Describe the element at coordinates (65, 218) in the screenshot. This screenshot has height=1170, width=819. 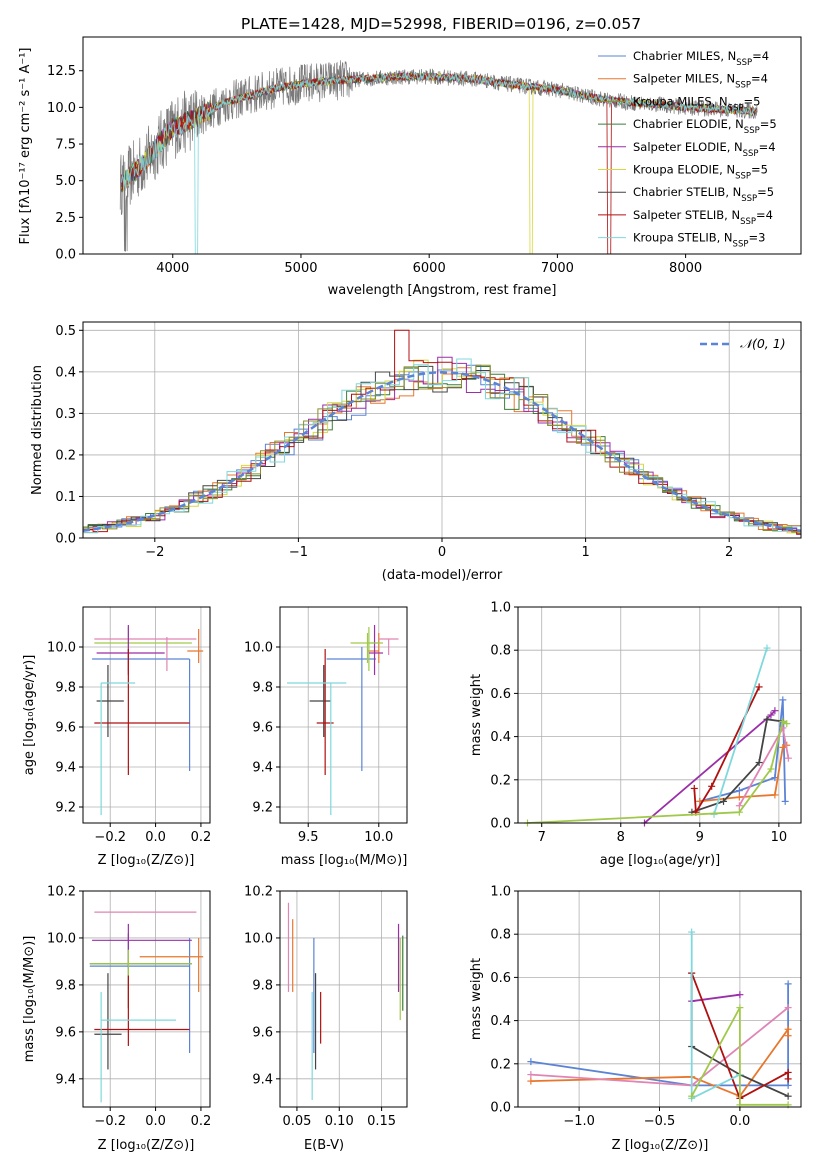
I see `y-tick-label: 2.5` at that location.